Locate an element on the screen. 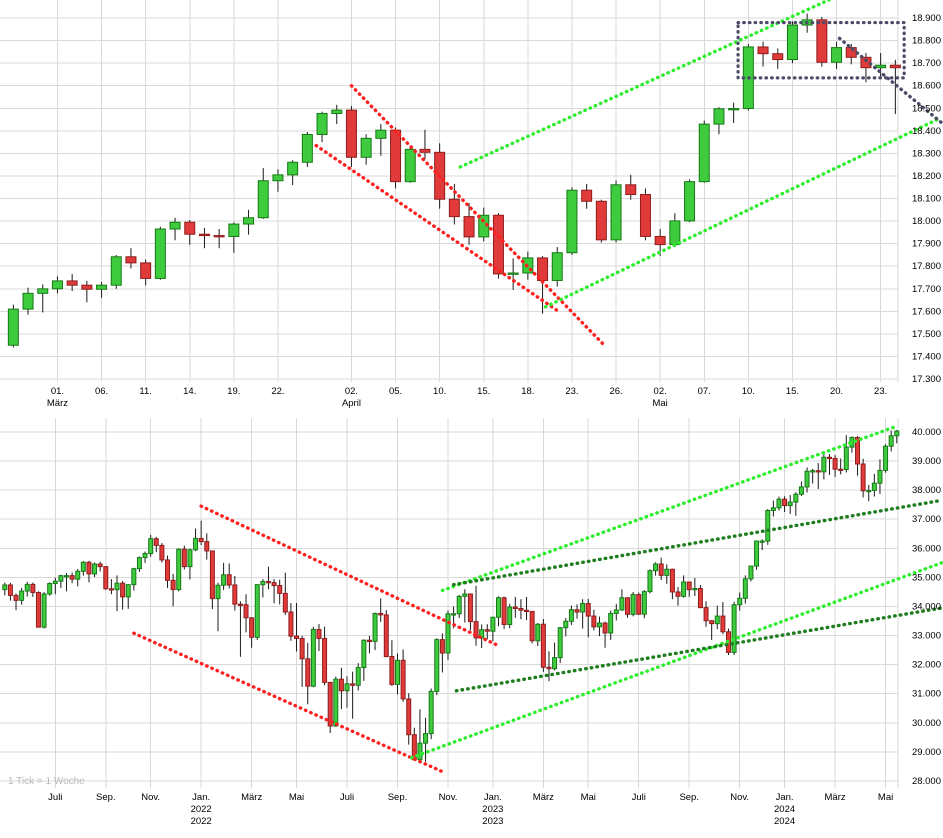  svg-text: 18.300 is located at coordinates (926, 153).